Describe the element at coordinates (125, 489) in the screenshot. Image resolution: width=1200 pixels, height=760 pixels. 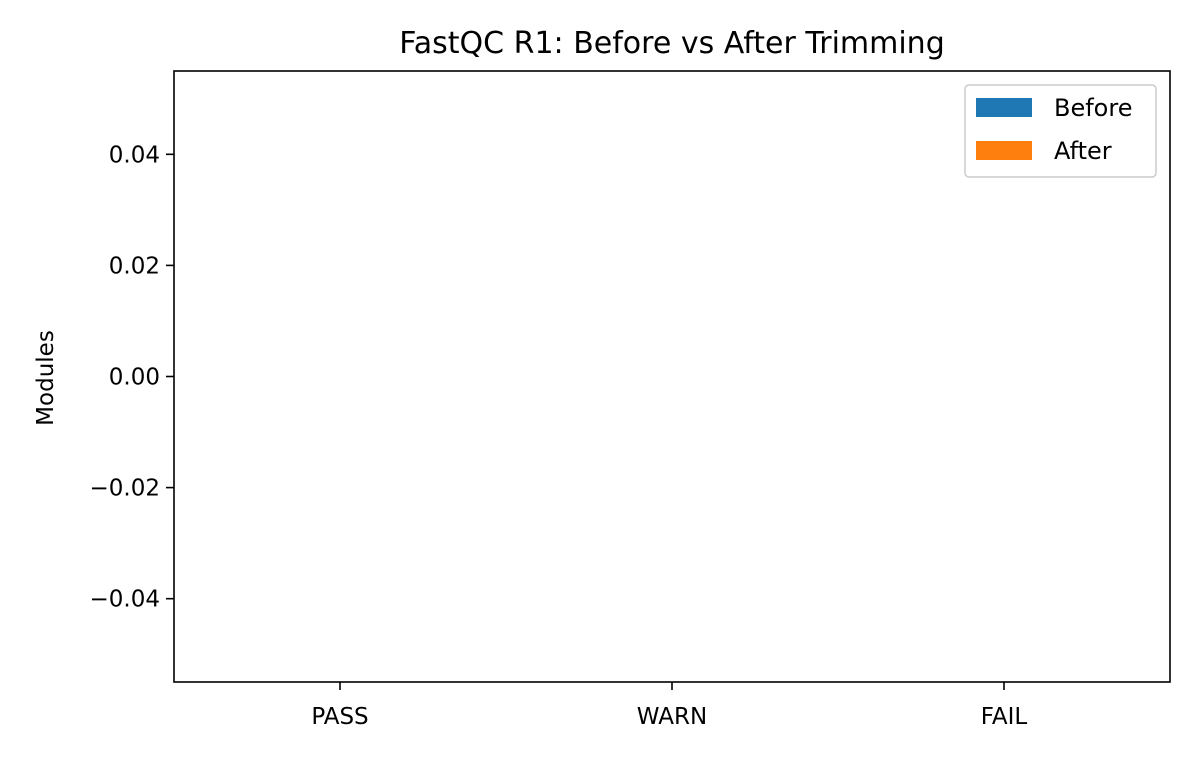
I see `y-tick-label: −0.02` at that location.